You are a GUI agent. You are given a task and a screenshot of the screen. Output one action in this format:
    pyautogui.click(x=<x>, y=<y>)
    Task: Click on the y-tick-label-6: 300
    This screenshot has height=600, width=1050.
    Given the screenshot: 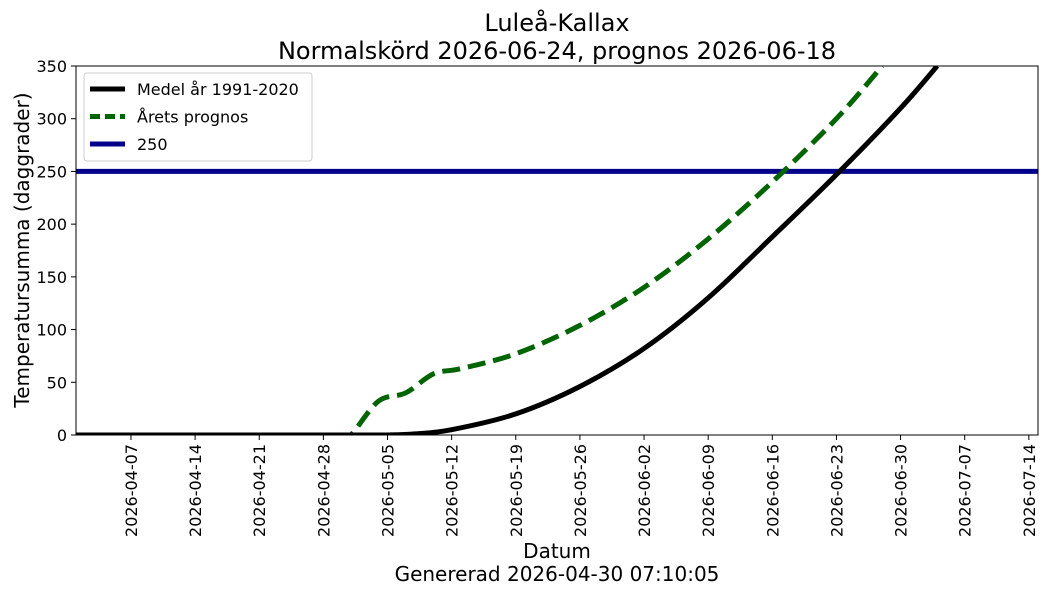 What is the action you would take?
    pyautogui.click(x=51, y=119)
    